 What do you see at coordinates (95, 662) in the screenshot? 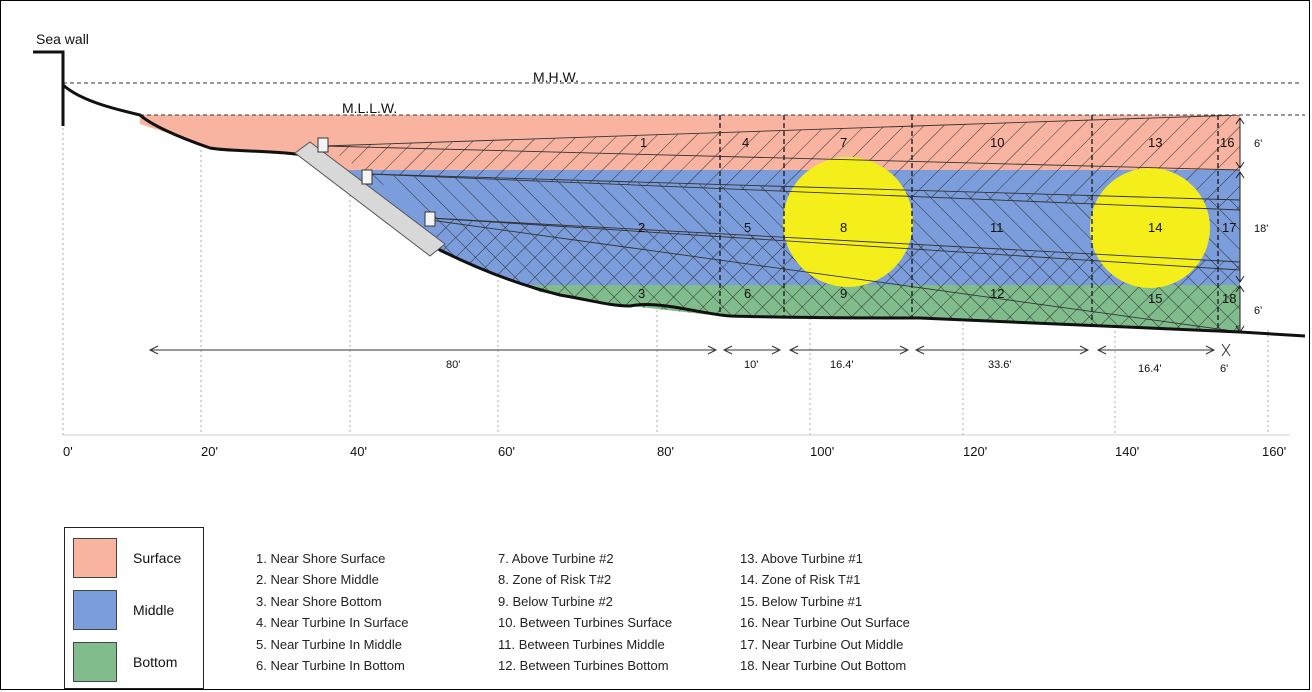
I see `legend-swatch-bottom` at bounding box center [95, 662].